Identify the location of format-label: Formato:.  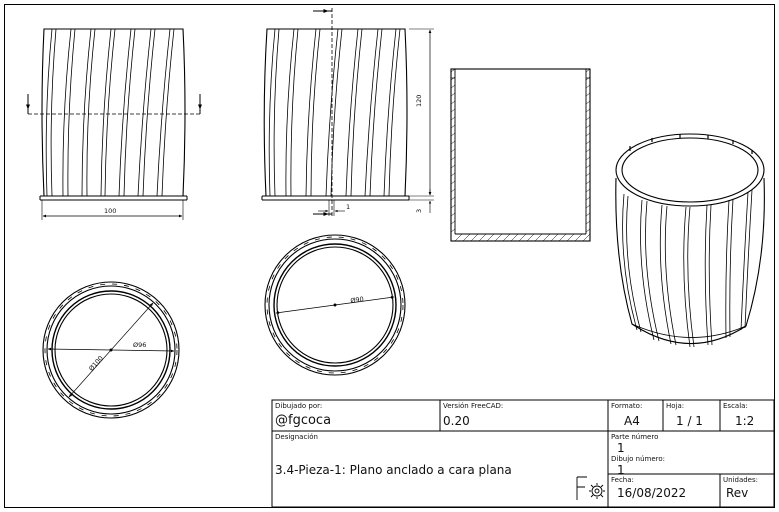
(627, 406).